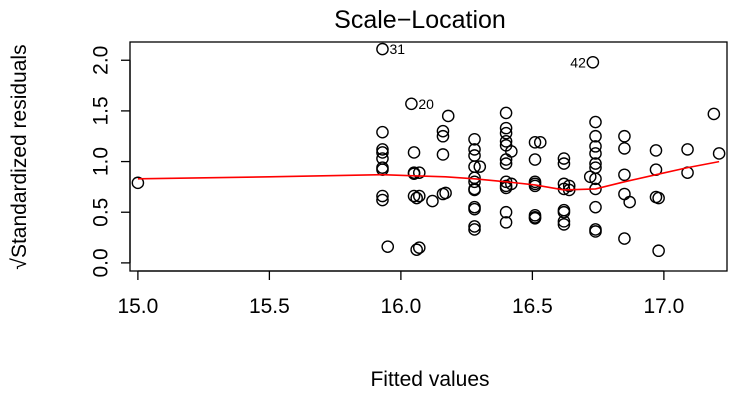  I want to click on x-tick-label: 16.5, so click(532, 306).